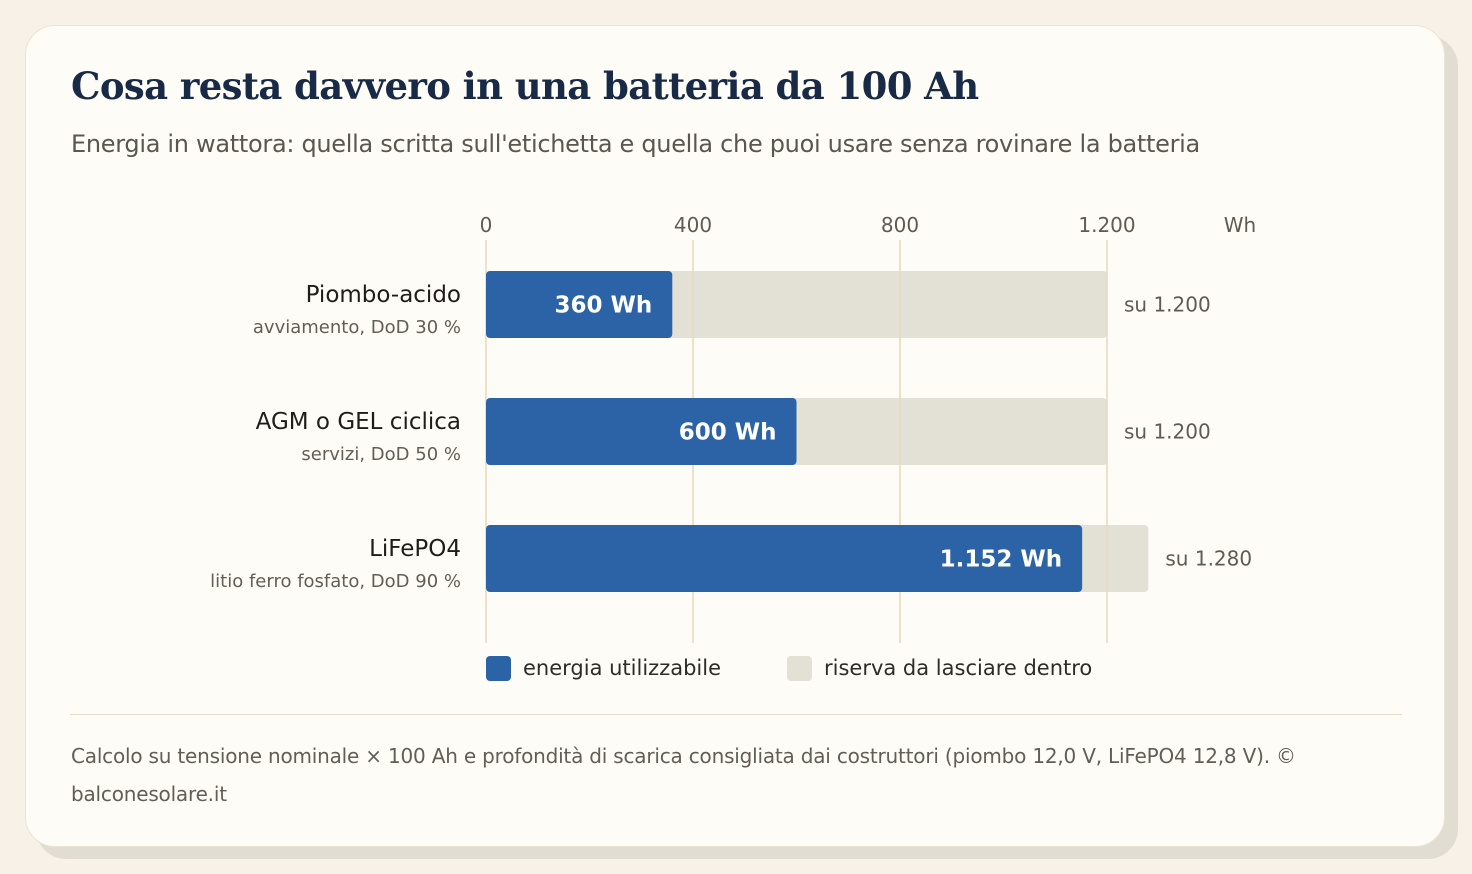 This screenshot has height=874, width=1472. I want to click on x-tick-label-3: 1.200, so click(1106, 225).